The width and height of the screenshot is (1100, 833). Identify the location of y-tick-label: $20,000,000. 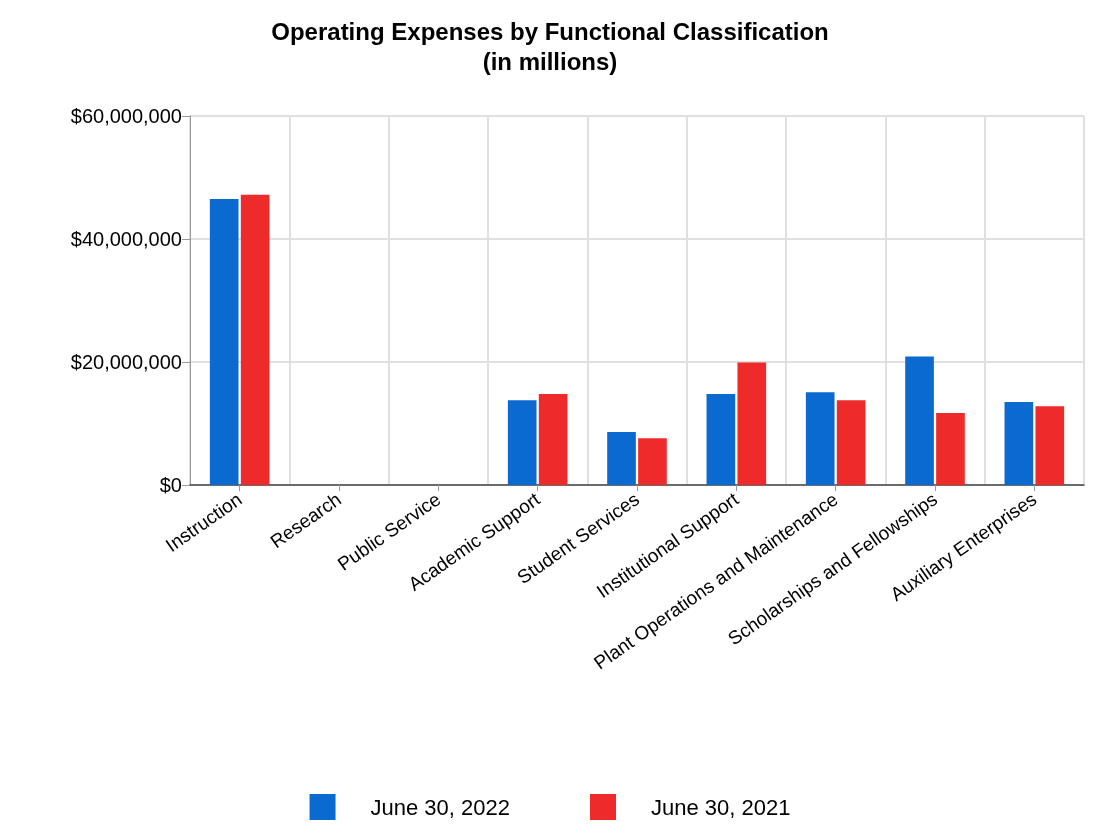
(126, 362).